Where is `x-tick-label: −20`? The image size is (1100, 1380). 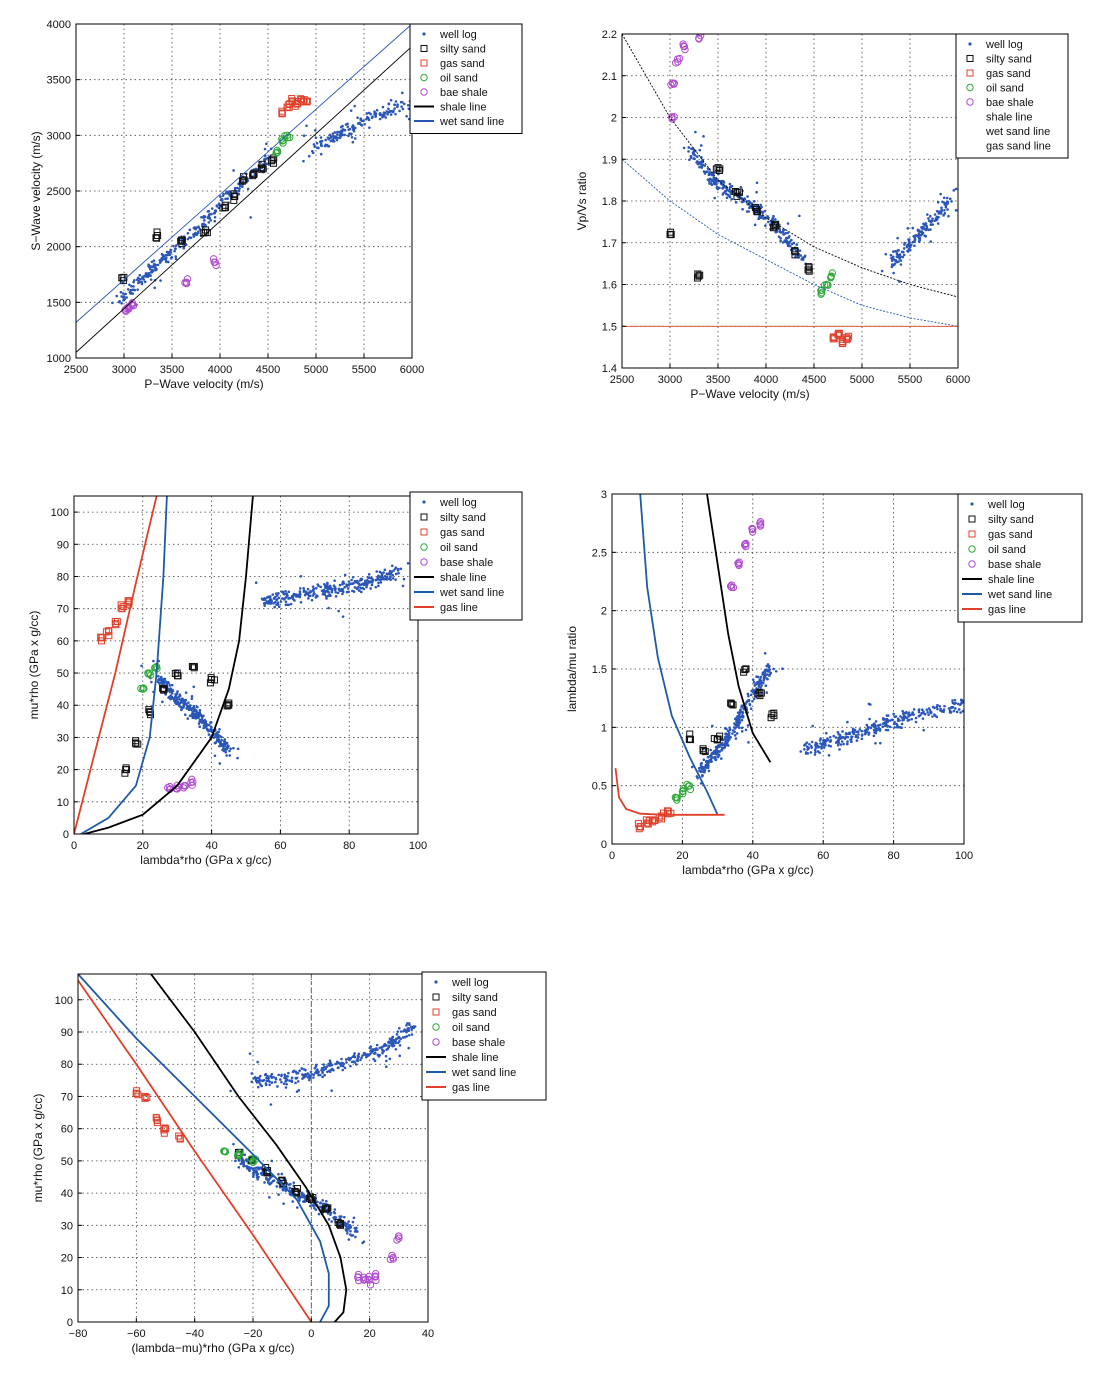
x-tick-label: −20 is located at coordinates (253, 1334).